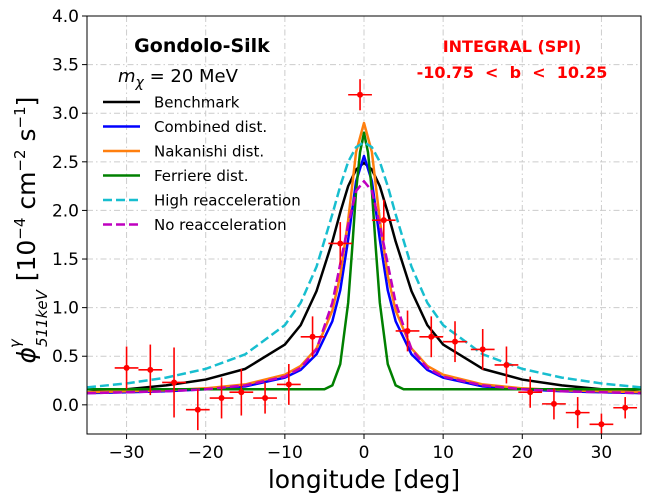 The image size is (648, 503). I want to click on y-tick-label: 4.0, so click(65, 17).